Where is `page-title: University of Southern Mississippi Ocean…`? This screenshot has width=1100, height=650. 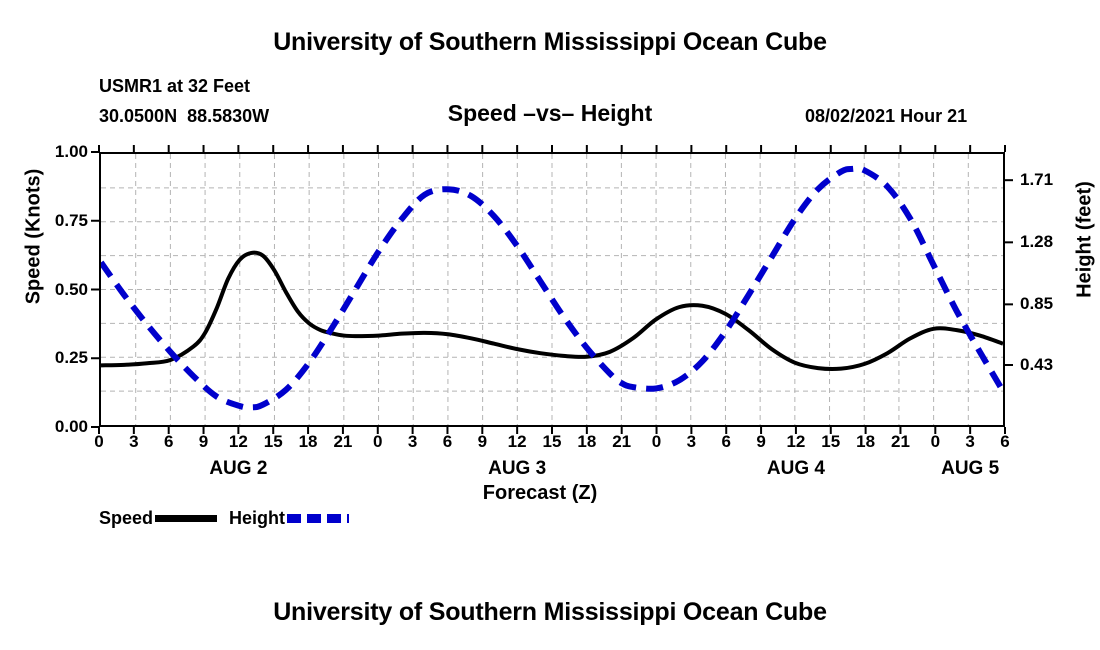
page-title: University of Southern Mississippi Ocean… is located at coordinates (550, 42).